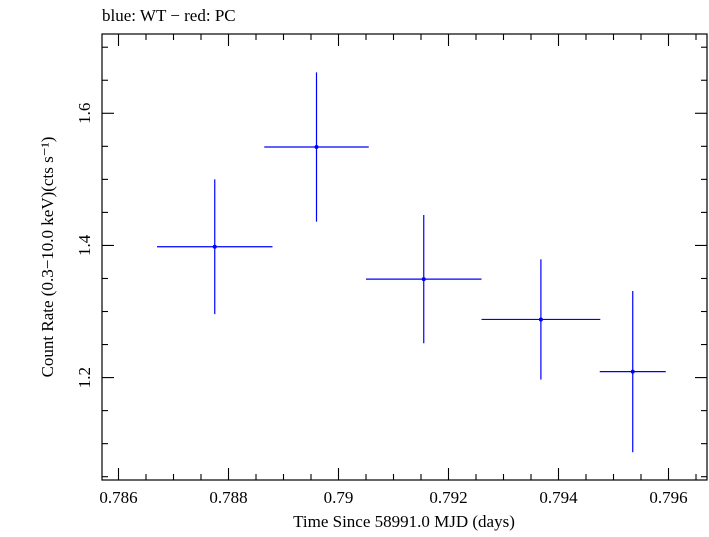 This screenshot has height=537, width=709. What do you see at coordinates (339, 497) in the screenshot?
I see `x-tick-label: 0.79` at bounding box center [339, 497].